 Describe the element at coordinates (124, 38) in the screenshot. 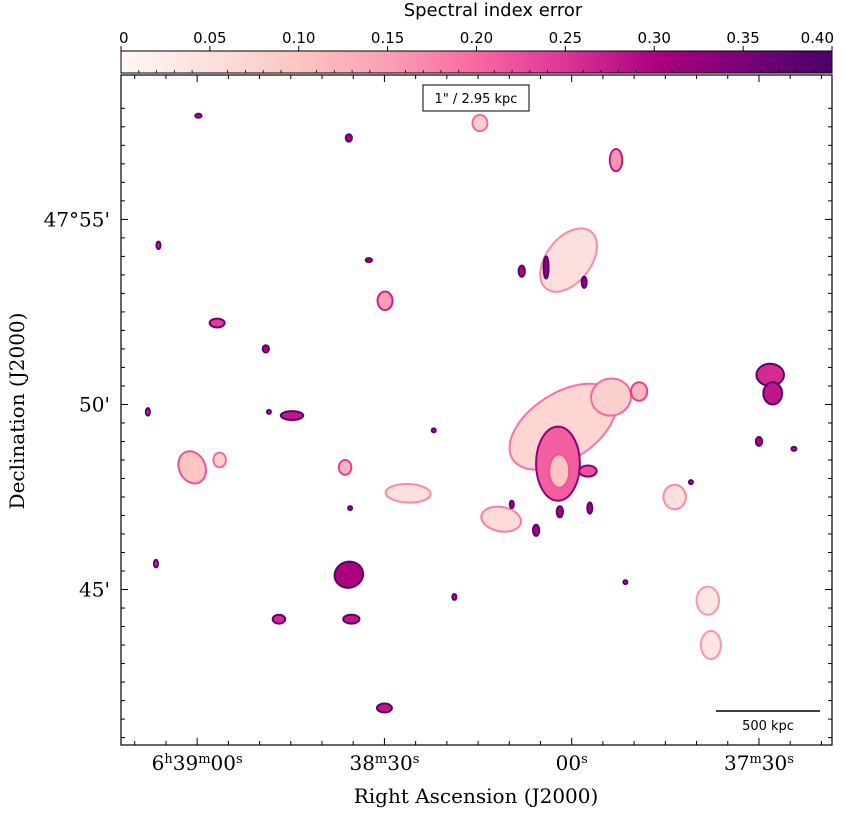

I see `colorbar-tick-label: 0` at that location.